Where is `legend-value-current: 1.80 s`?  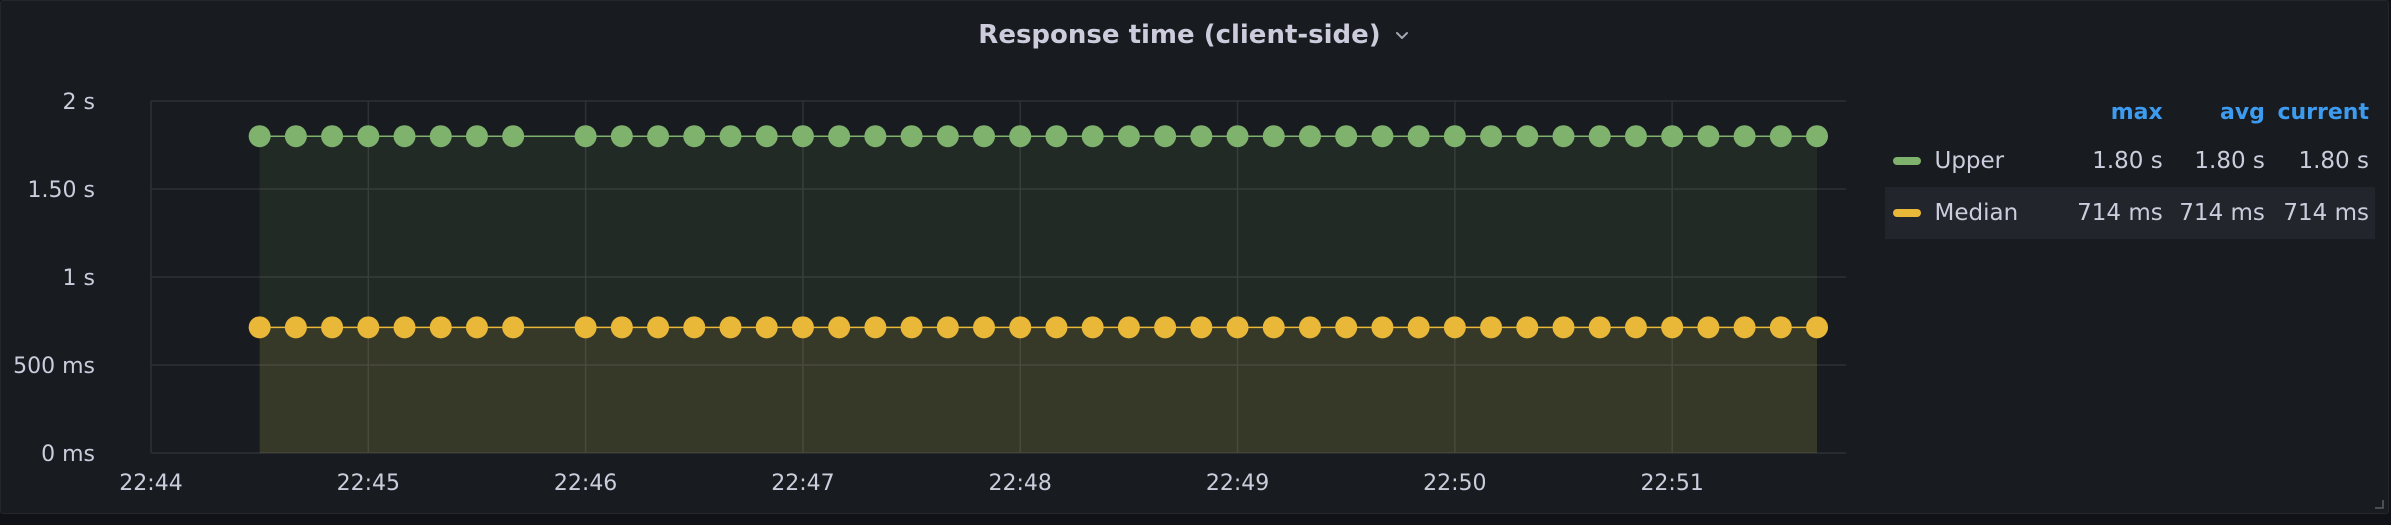 legend-value-current: 1.80 s is located at coordinates (2333, 161).